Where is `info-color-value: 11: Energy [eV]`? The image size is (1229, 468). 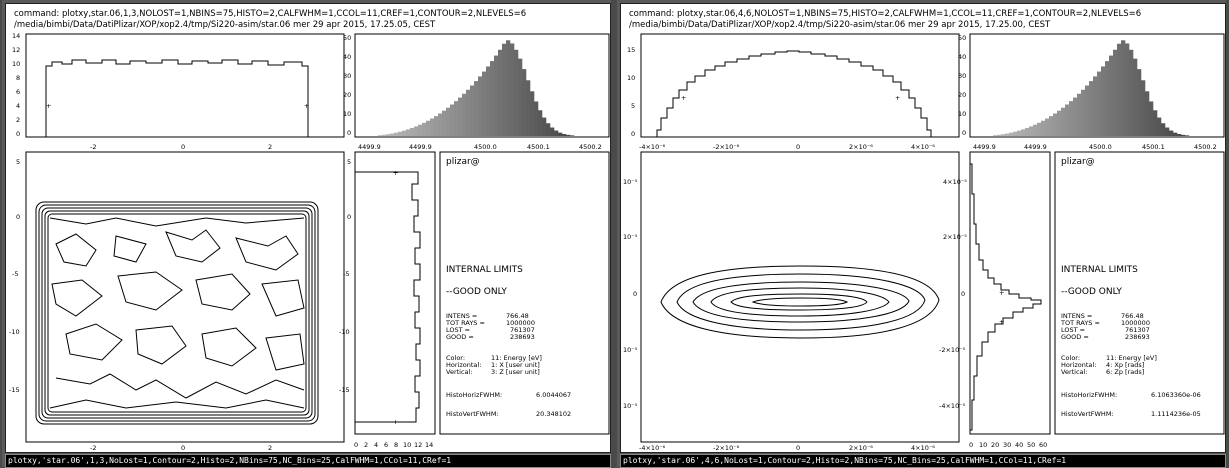 info-color-value: 11: Energy [eV] is located at coordinates (1131, 358).